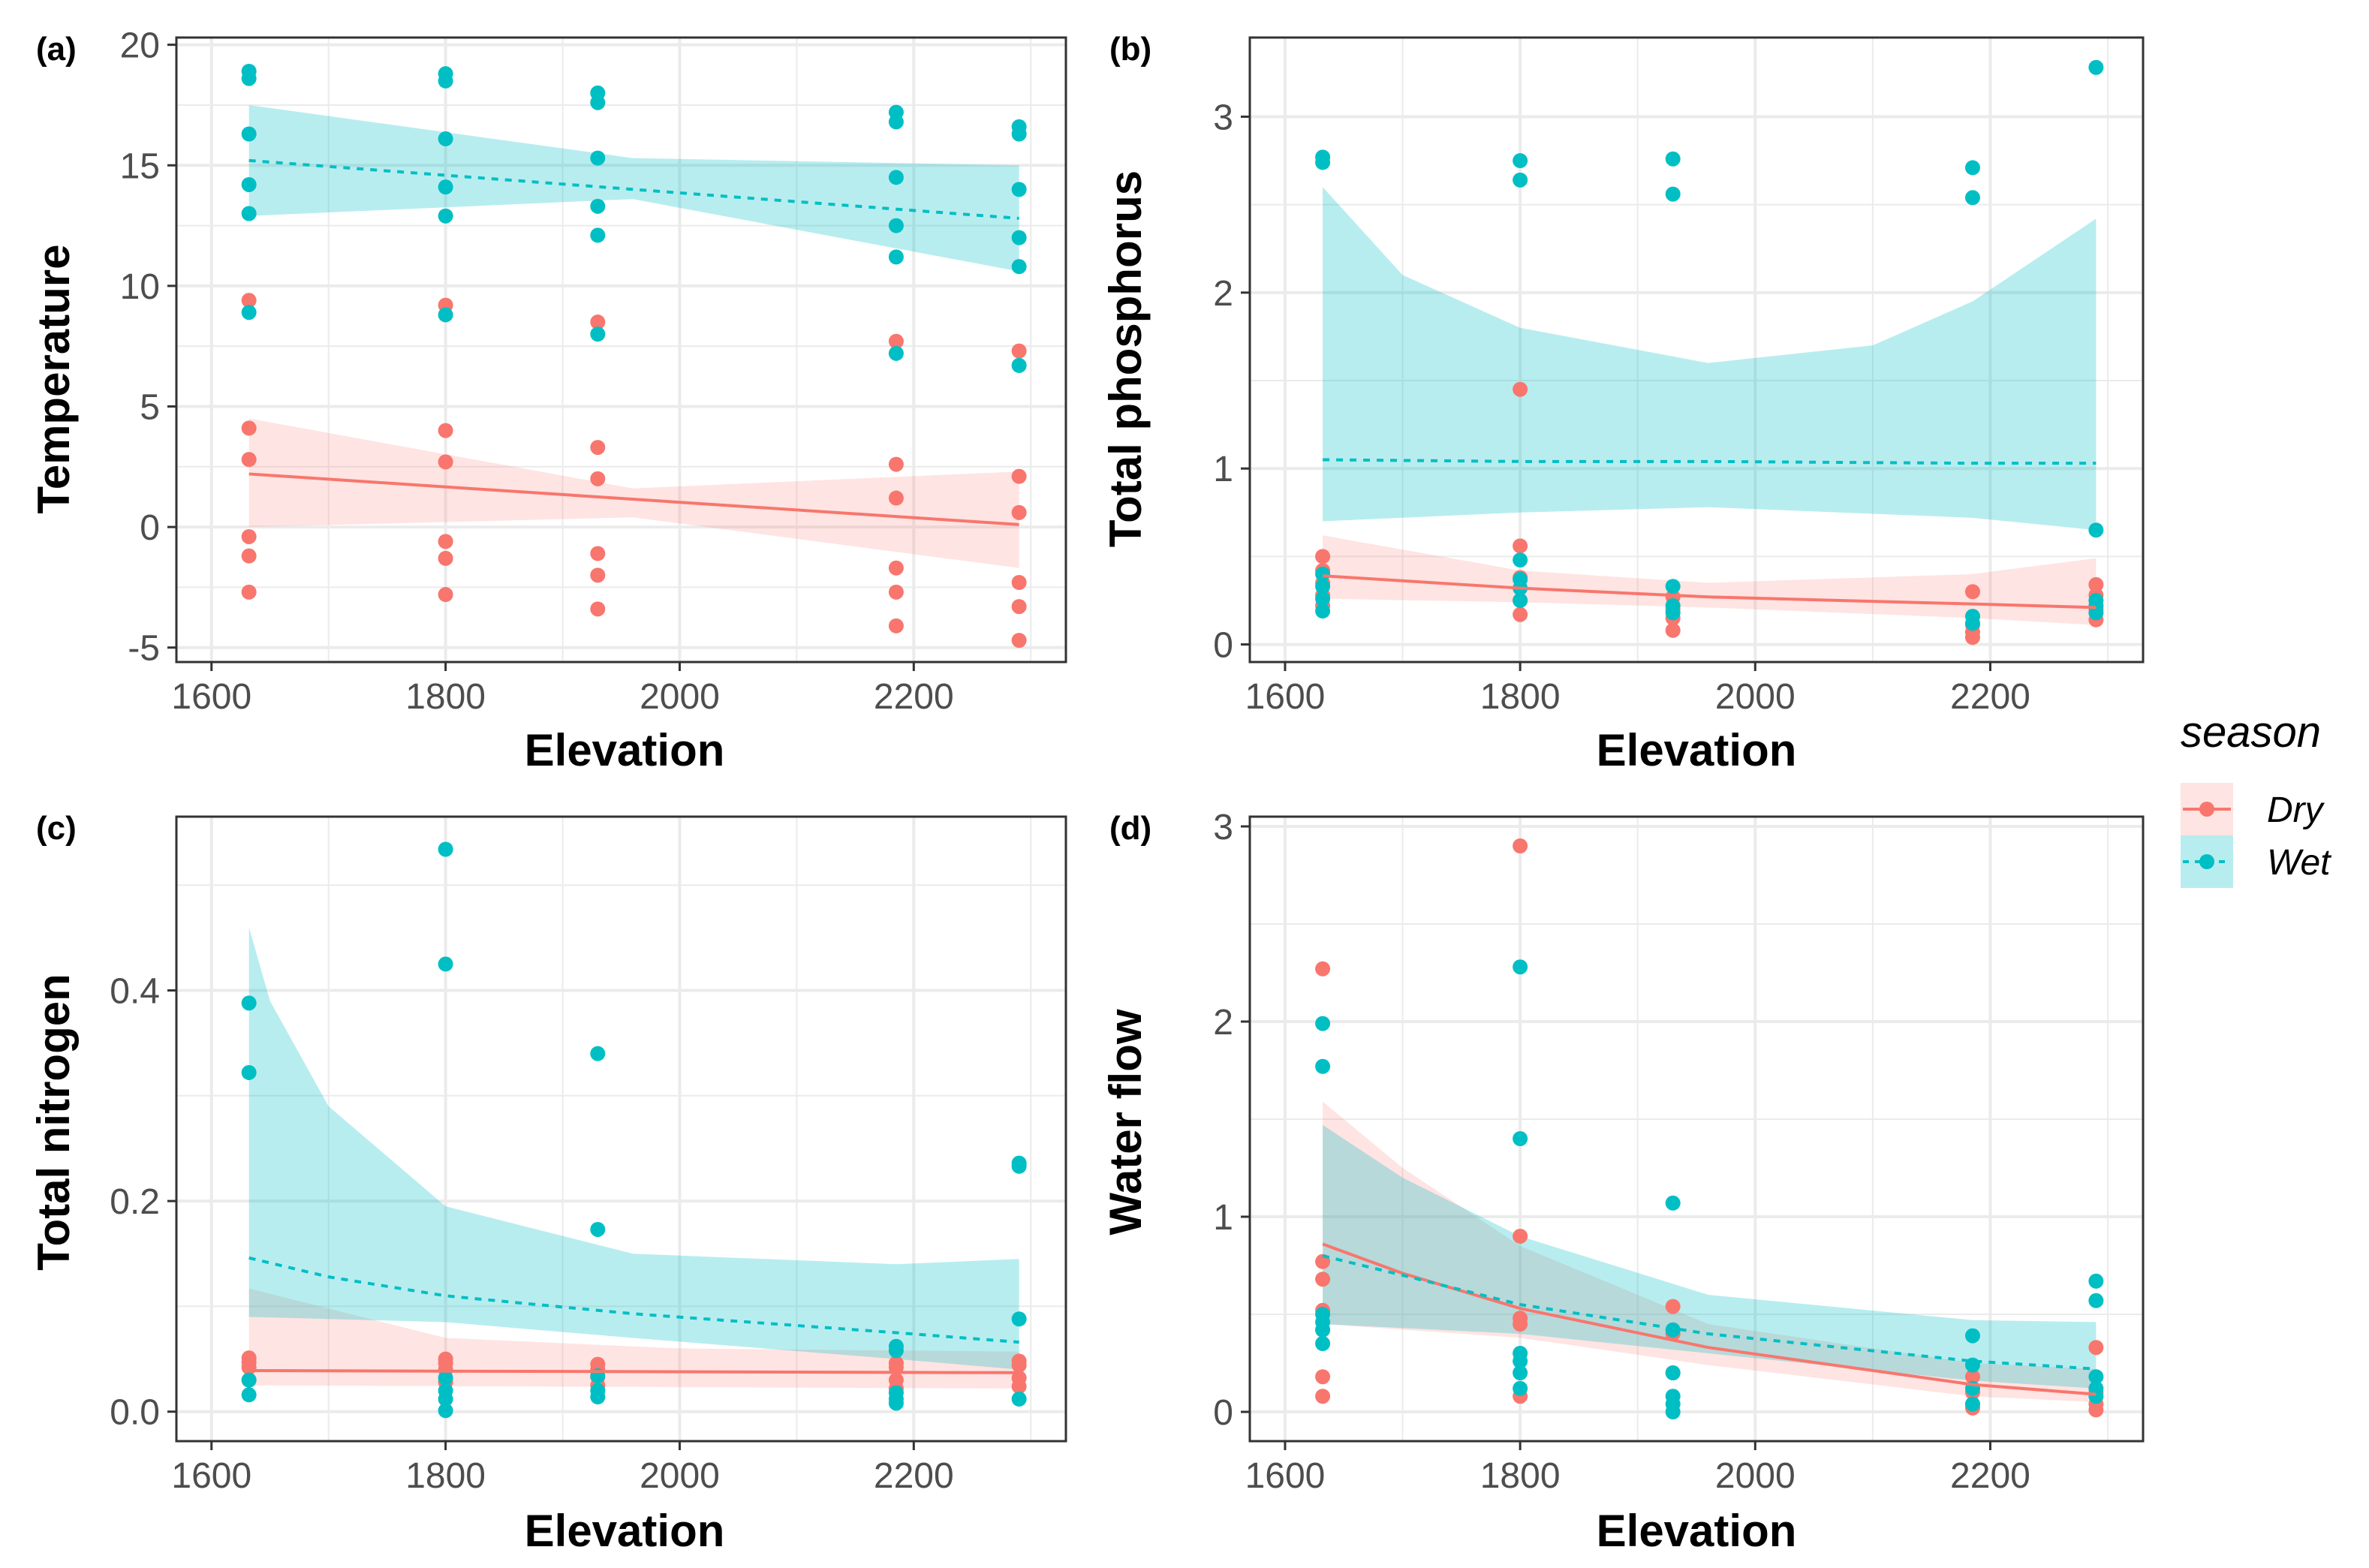 Image resolution: width=2369 pixels, height=1568 pixels. What do you see at coordinates (1223, 294) in the screenshot?
I see `y-tick-label-b: 2` at bounding box center [1223, 294].